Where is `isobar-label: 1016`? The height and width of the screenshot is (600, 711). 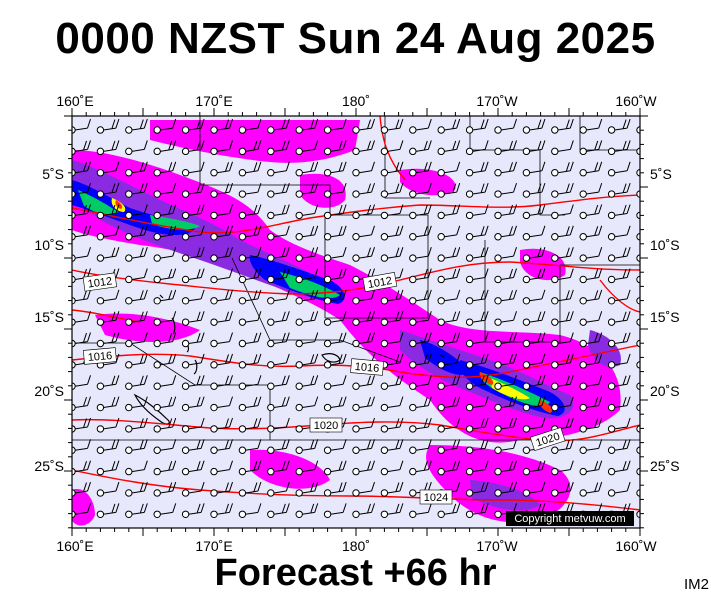
isobar-label: 1016 is located at coordinates (99, 357).